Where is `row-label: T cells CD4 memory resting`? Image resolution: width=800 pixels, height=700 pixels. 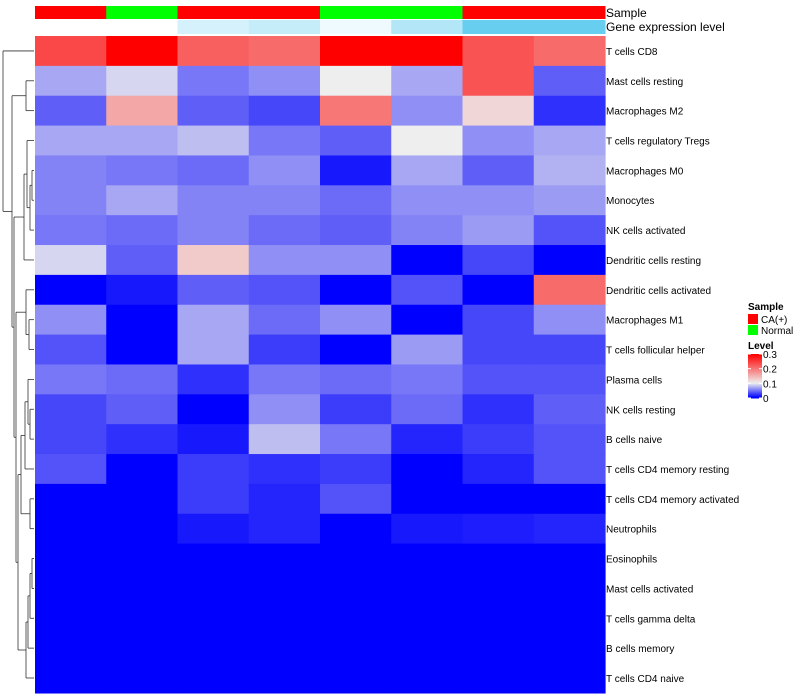
row-label: T cells CD4 memory resting is located at coordinates (667, 470).